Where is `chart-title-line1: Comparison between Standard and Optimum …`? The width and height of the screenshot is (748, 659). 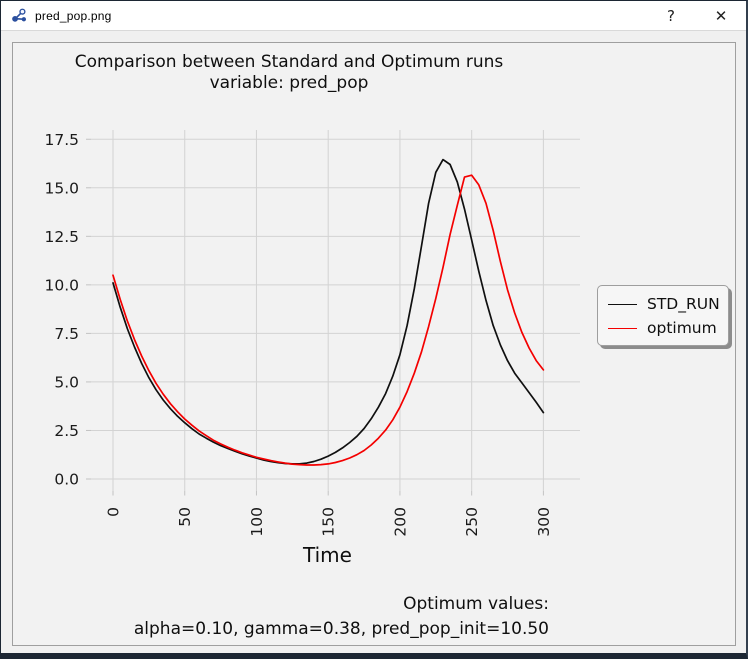 chart-title-line1: Comparison between Standard and Optimum … is located at coordinates (289, 62).